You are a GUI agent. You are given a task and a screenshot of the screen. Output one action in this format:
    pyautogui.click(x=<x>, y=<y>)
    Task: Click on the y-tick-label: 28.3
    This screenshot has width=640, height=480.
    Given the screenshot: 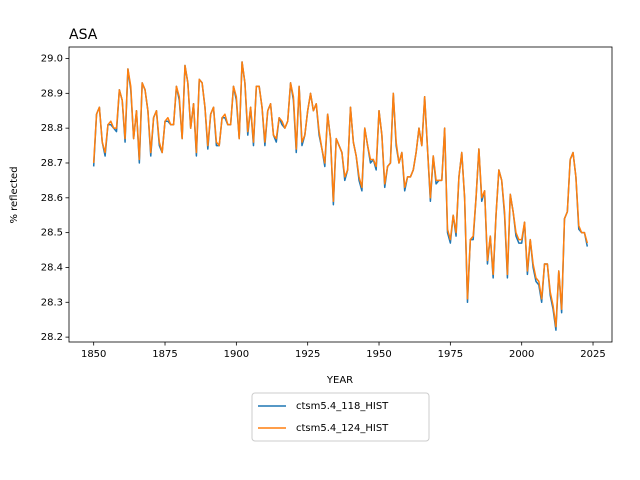 What is the action you would take?
    pyautogui.click(x=52, y=302)
    